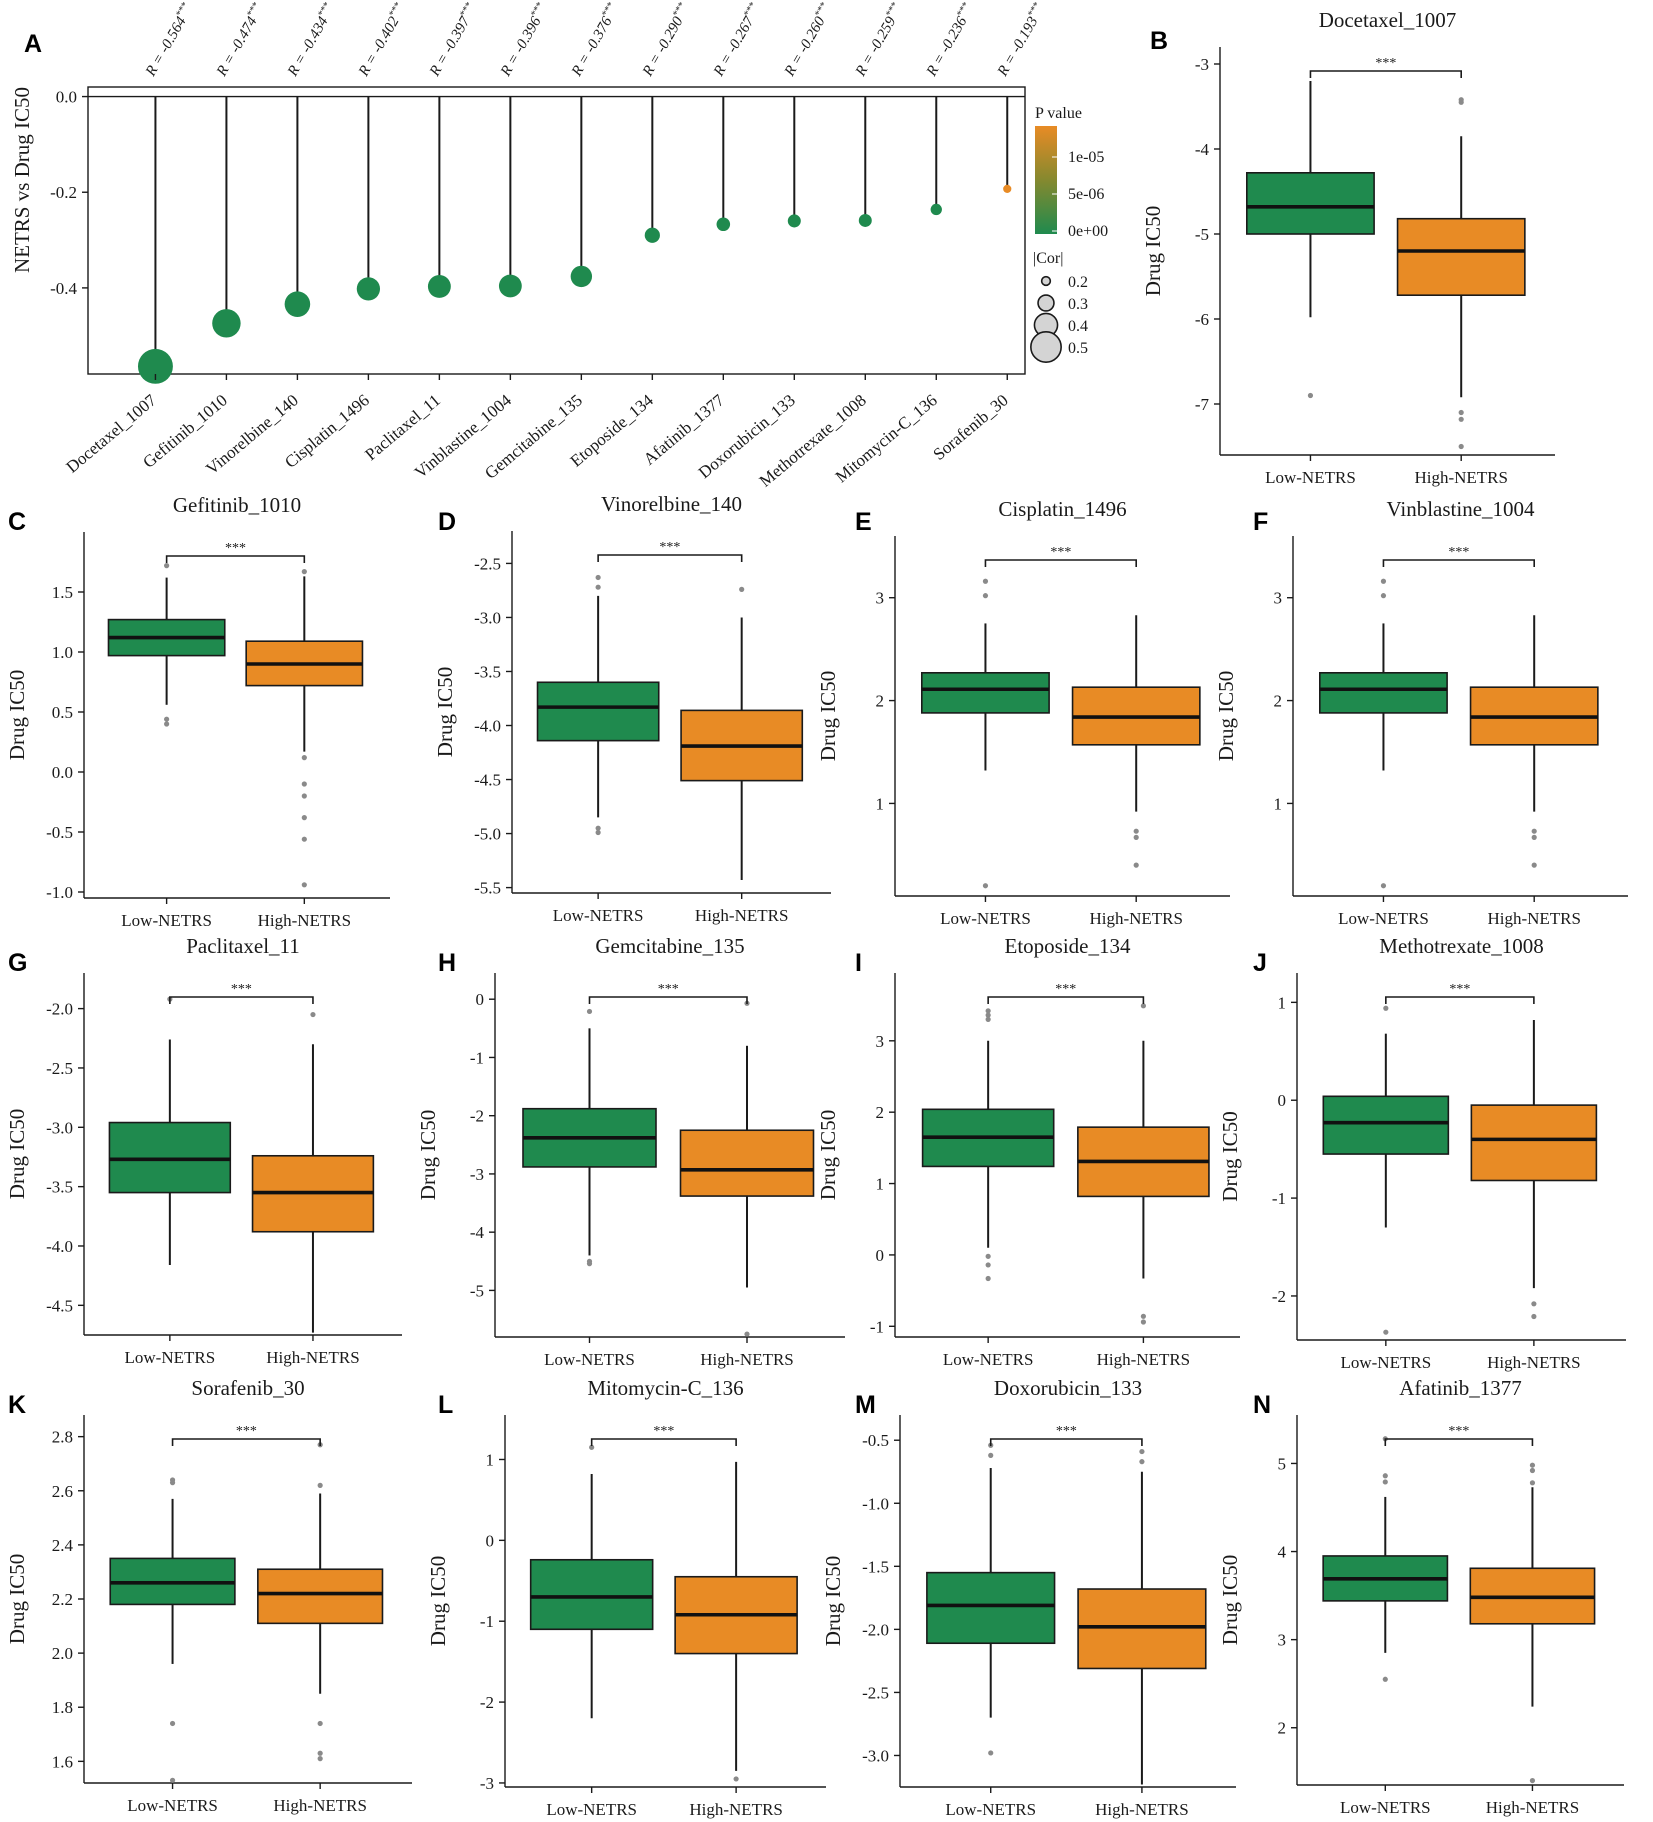  I want to click on panel-label-F: F, so click(1260, 522).